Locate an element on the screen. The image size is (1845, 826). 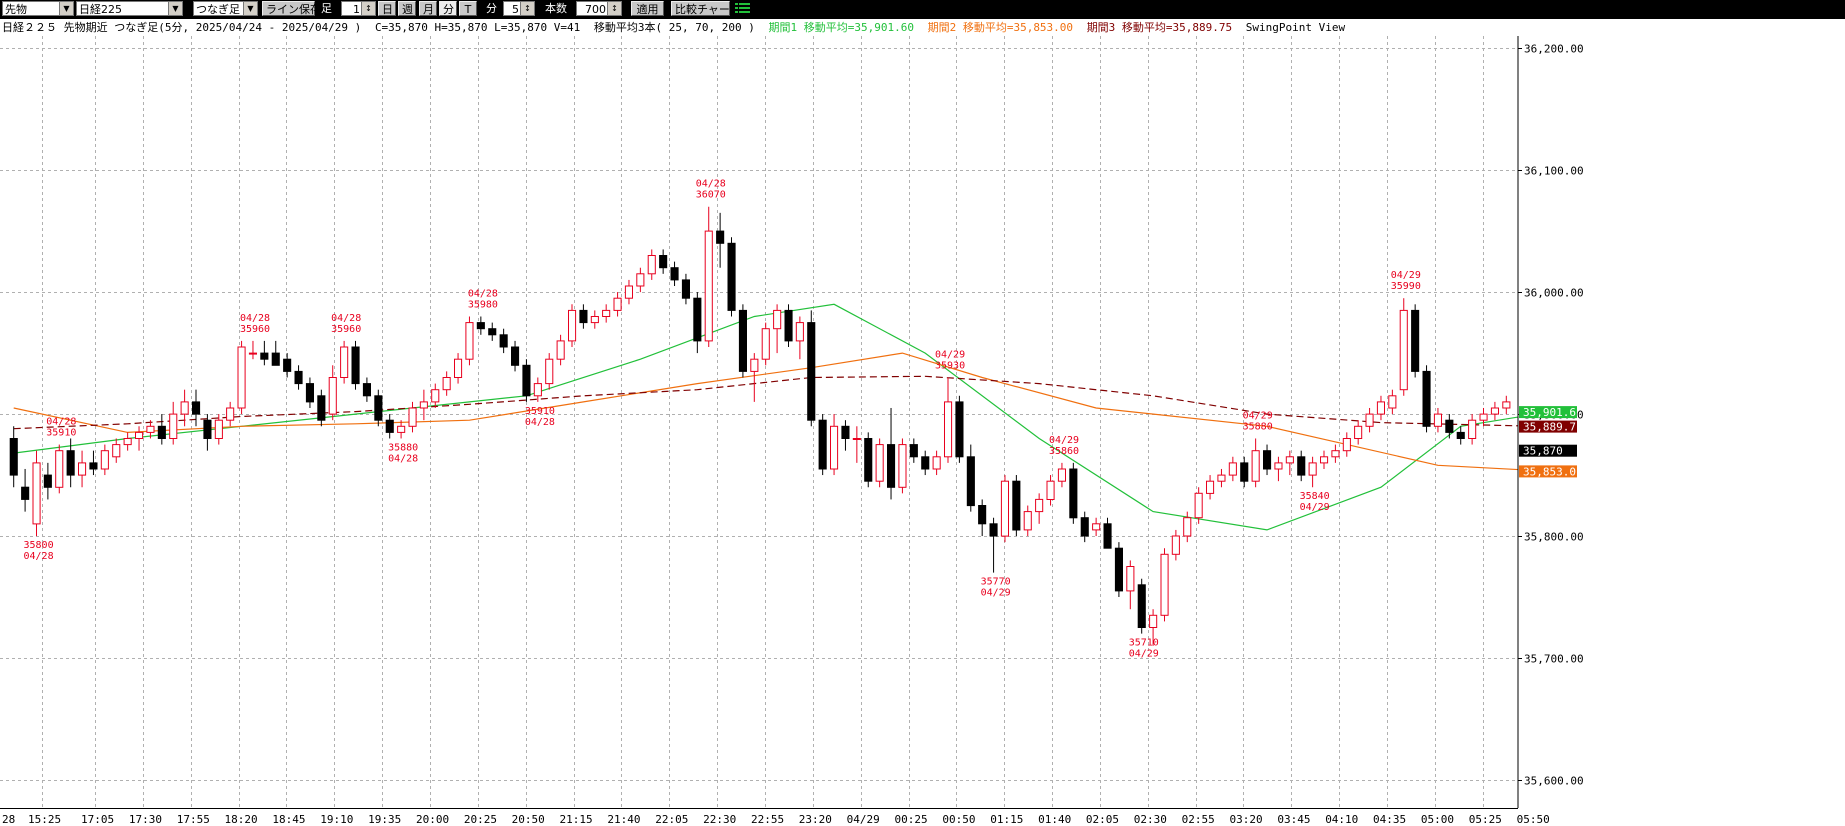
week-button: 週 is located at coordinates (407, 8).